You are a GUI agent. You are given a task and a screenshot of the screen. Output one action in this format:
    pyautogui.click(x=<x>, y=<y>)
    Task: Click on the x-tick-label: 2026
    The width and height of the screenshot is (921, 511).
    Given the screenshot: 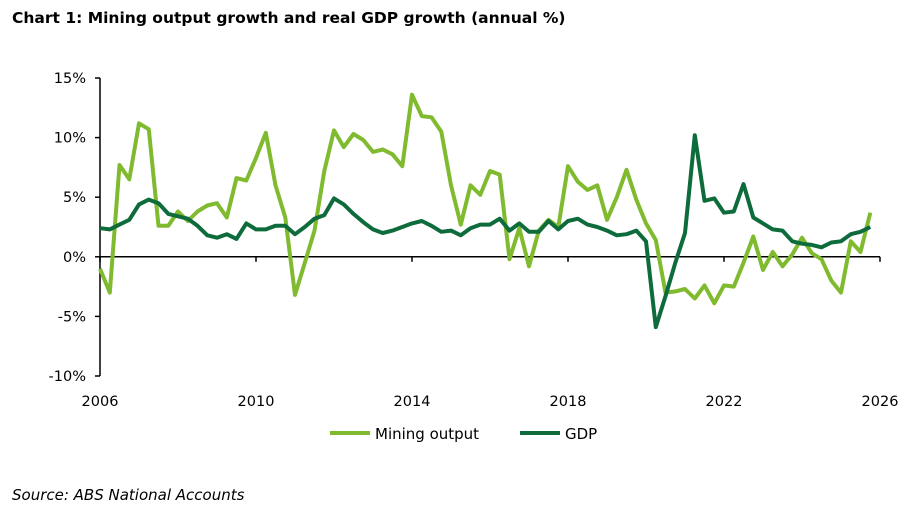 What is the action you would take?
    pyautogui.click(x=880, y=402)
    